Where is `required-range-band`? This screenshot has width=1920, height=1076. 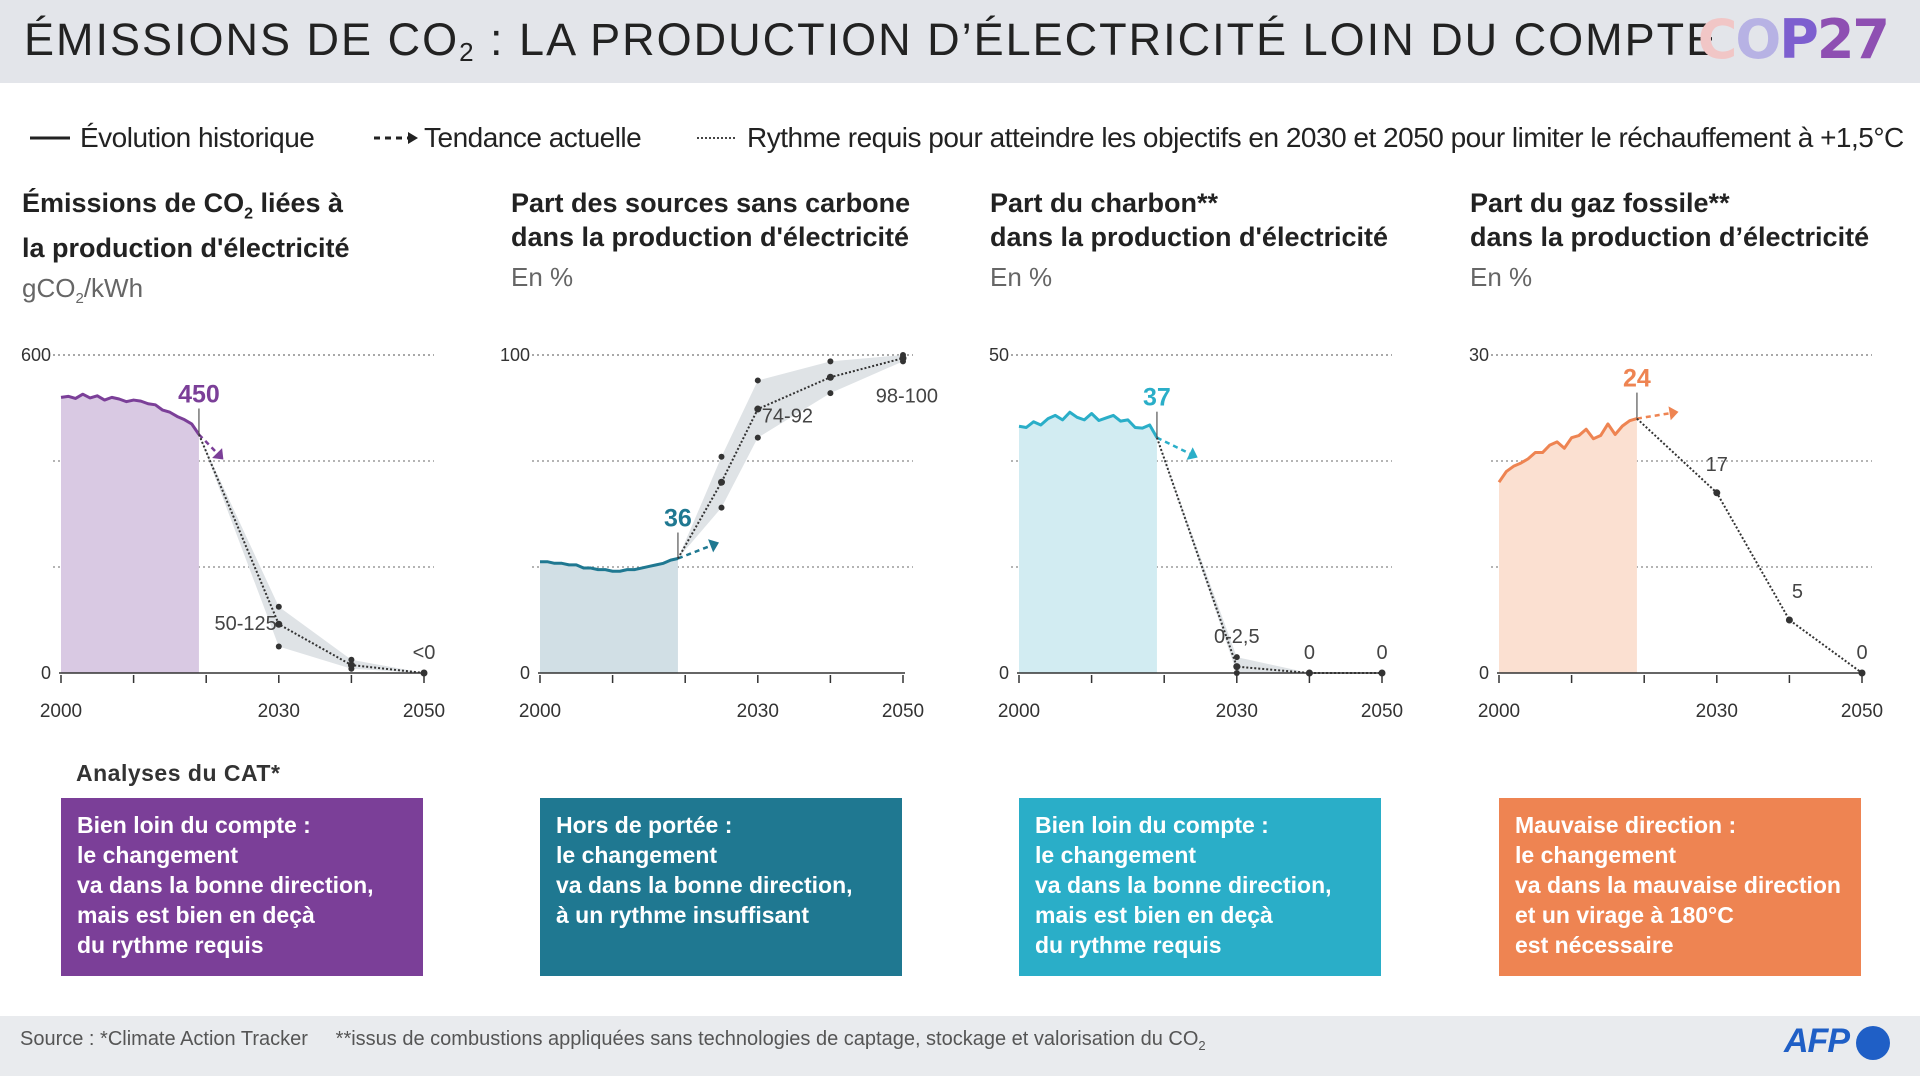 required-range-band is located at coordinates (311, 553).